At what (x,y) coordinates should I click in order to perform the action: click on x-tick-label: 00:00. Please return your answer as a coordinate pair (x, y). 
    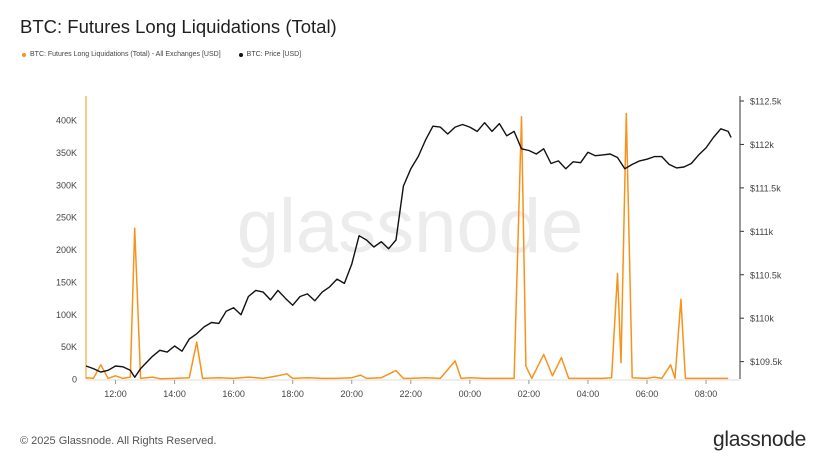
    Looking at the image, I should click on (470, 394).